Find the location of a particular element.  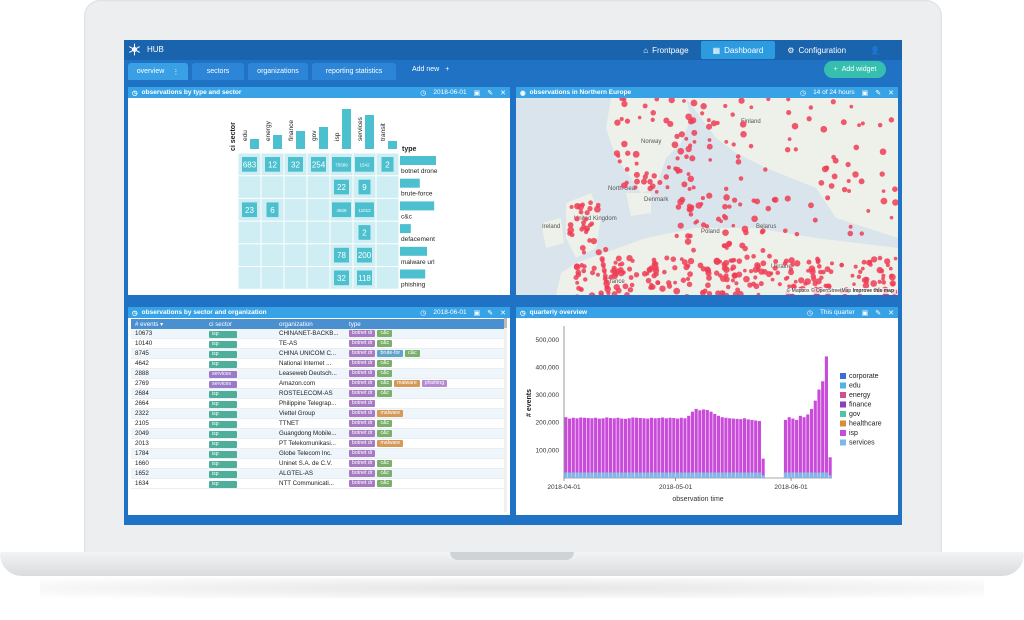

table-row: 1784 isp Globe Telecom Inc. botnet dr is located at coordinates (319, 454).